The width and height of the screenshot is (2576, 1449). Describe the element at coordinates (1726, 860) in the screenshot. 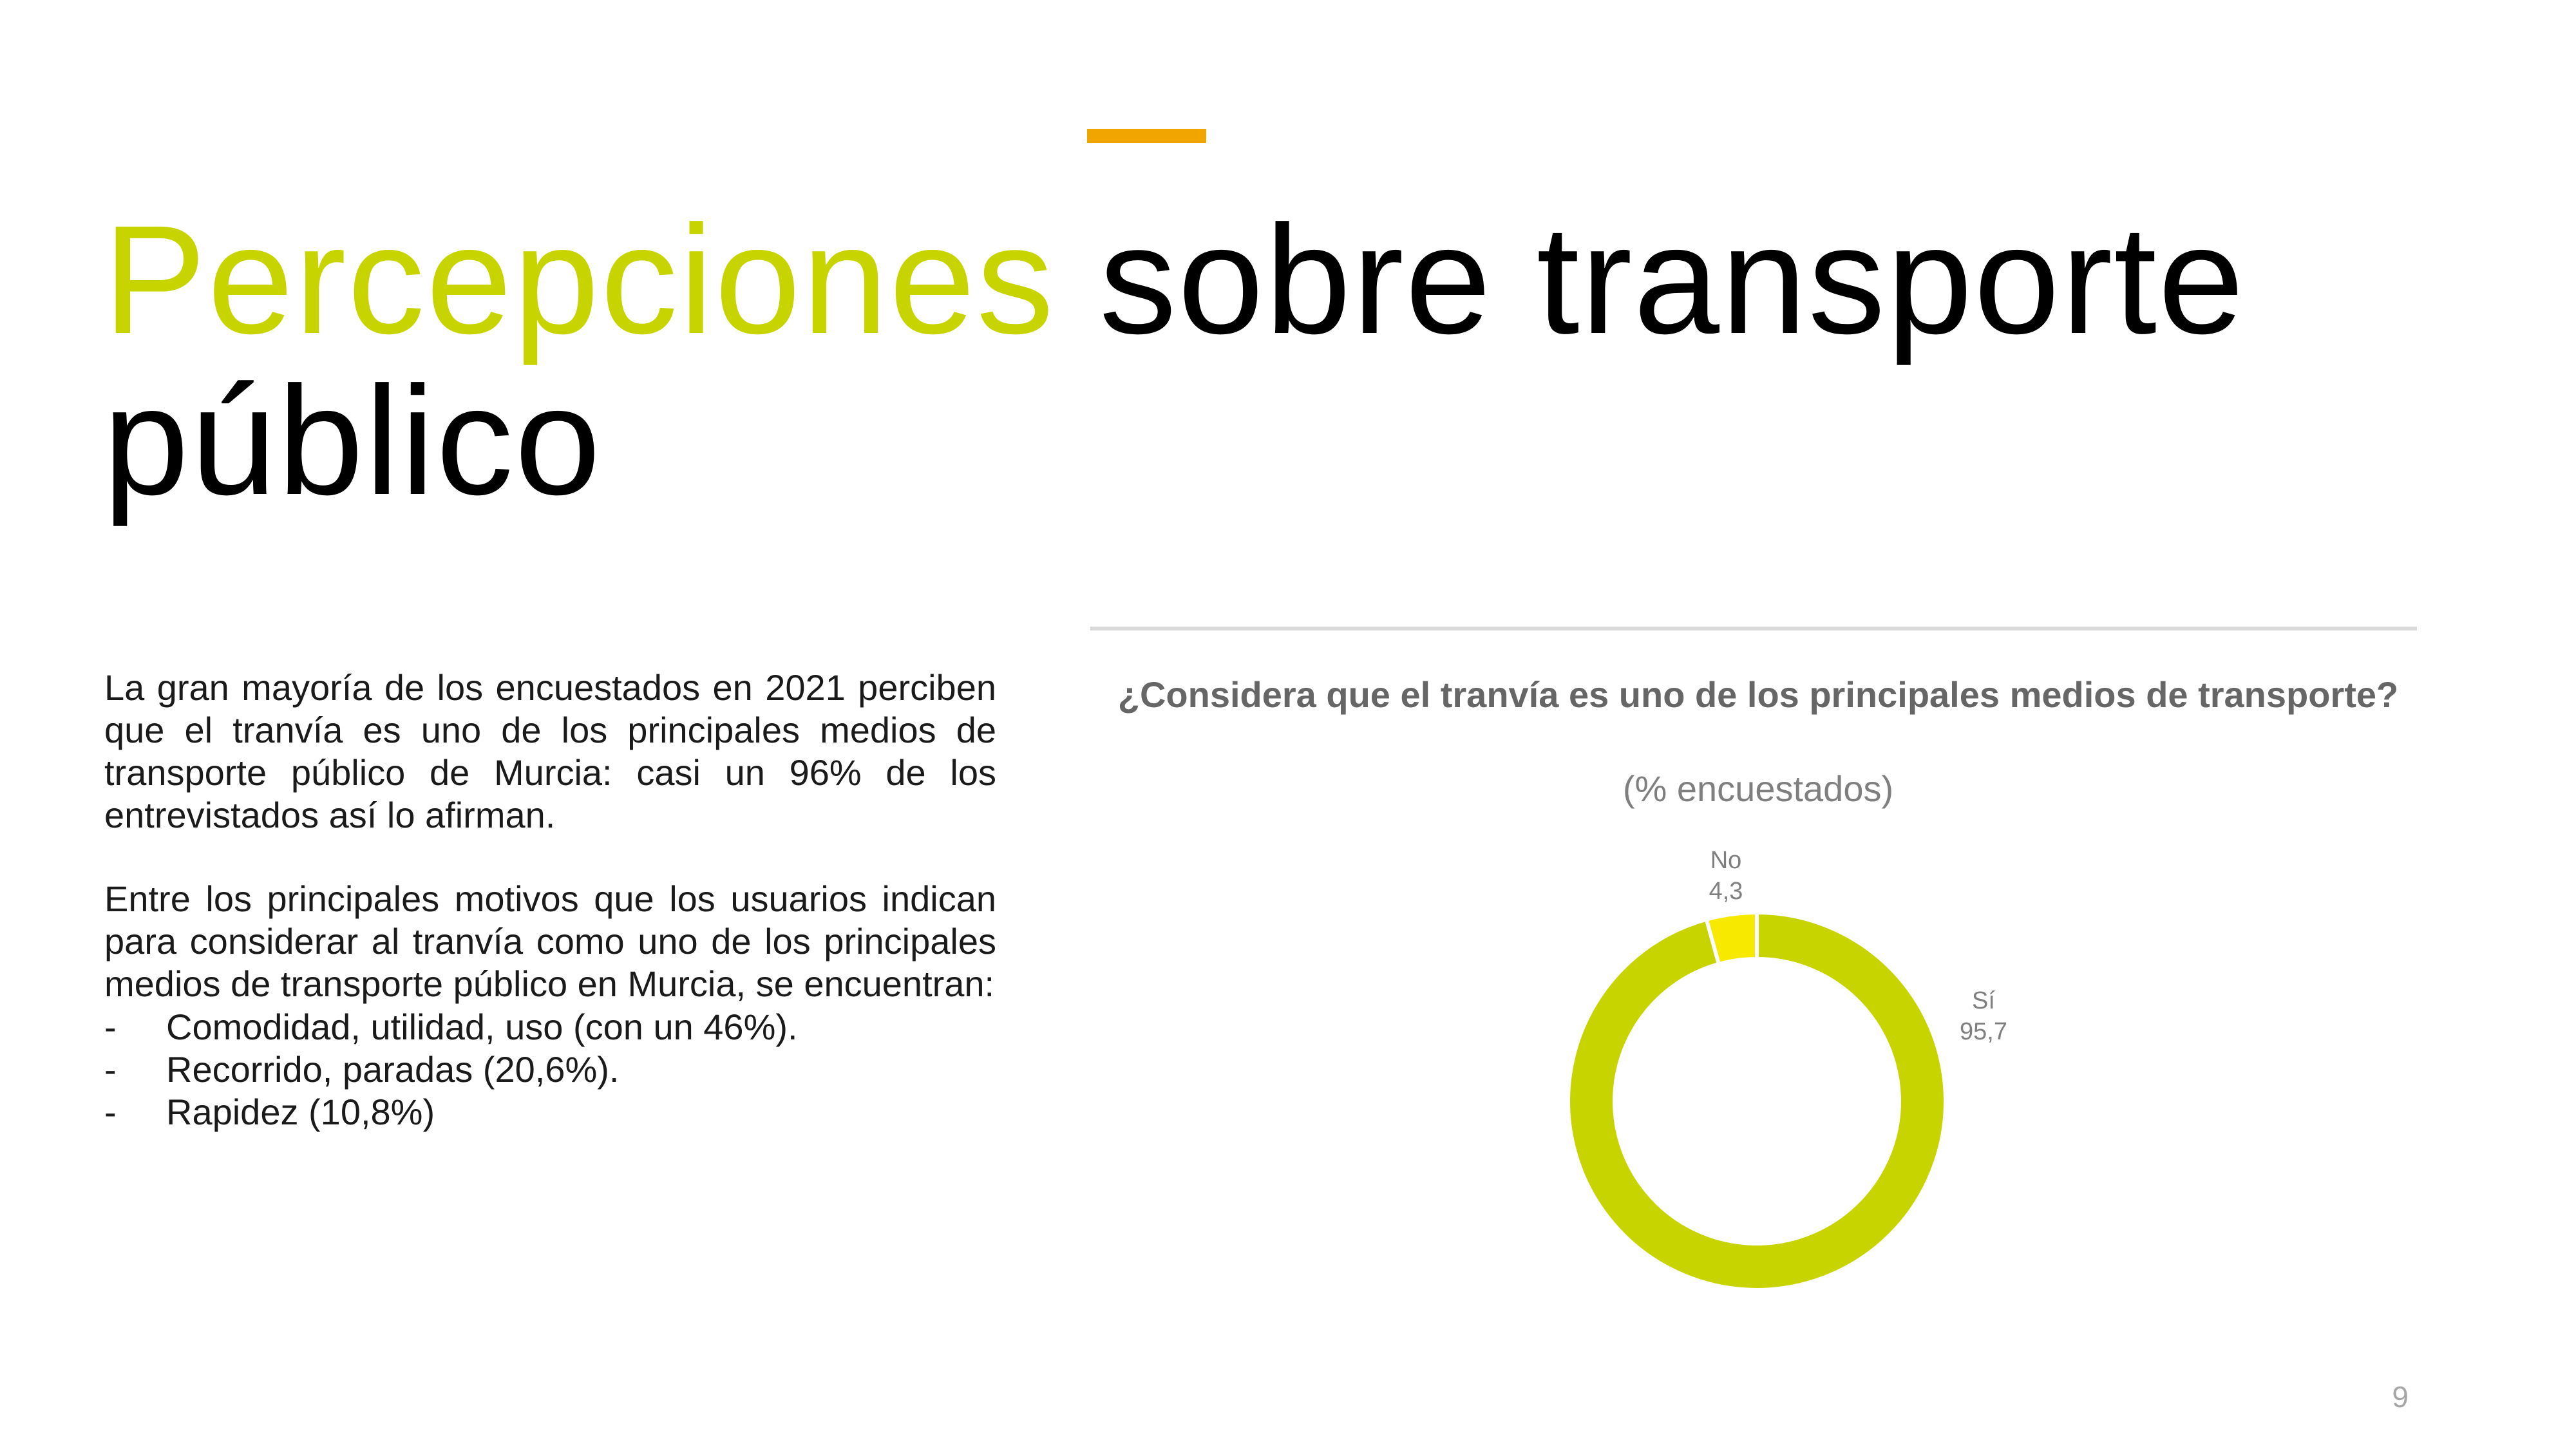

I see `slice-label: No` at that location.